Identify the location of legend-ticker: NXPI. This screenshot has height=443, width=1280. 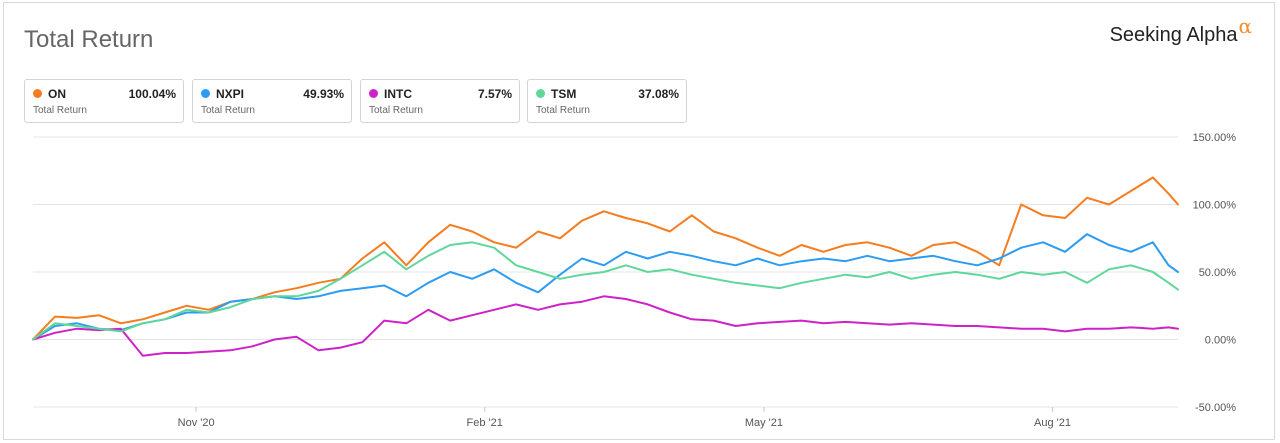
(230, 94).